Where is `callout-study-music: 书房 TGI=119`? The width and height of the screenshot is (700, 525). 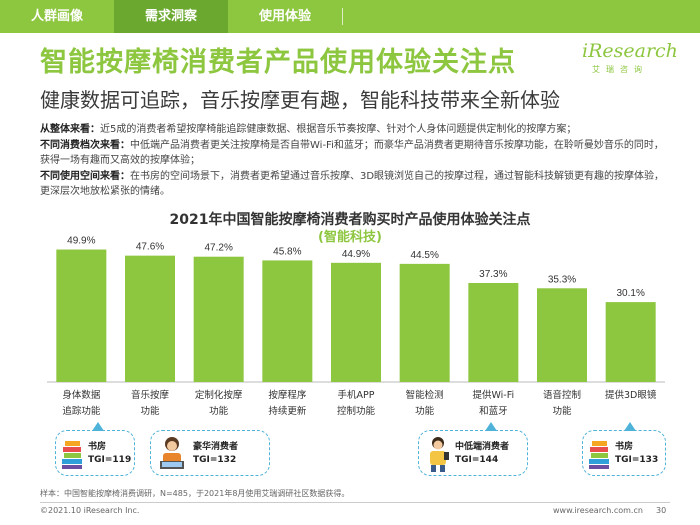
callout-study-music: 书房 TGI=119 is located at coordinates (95, 453).